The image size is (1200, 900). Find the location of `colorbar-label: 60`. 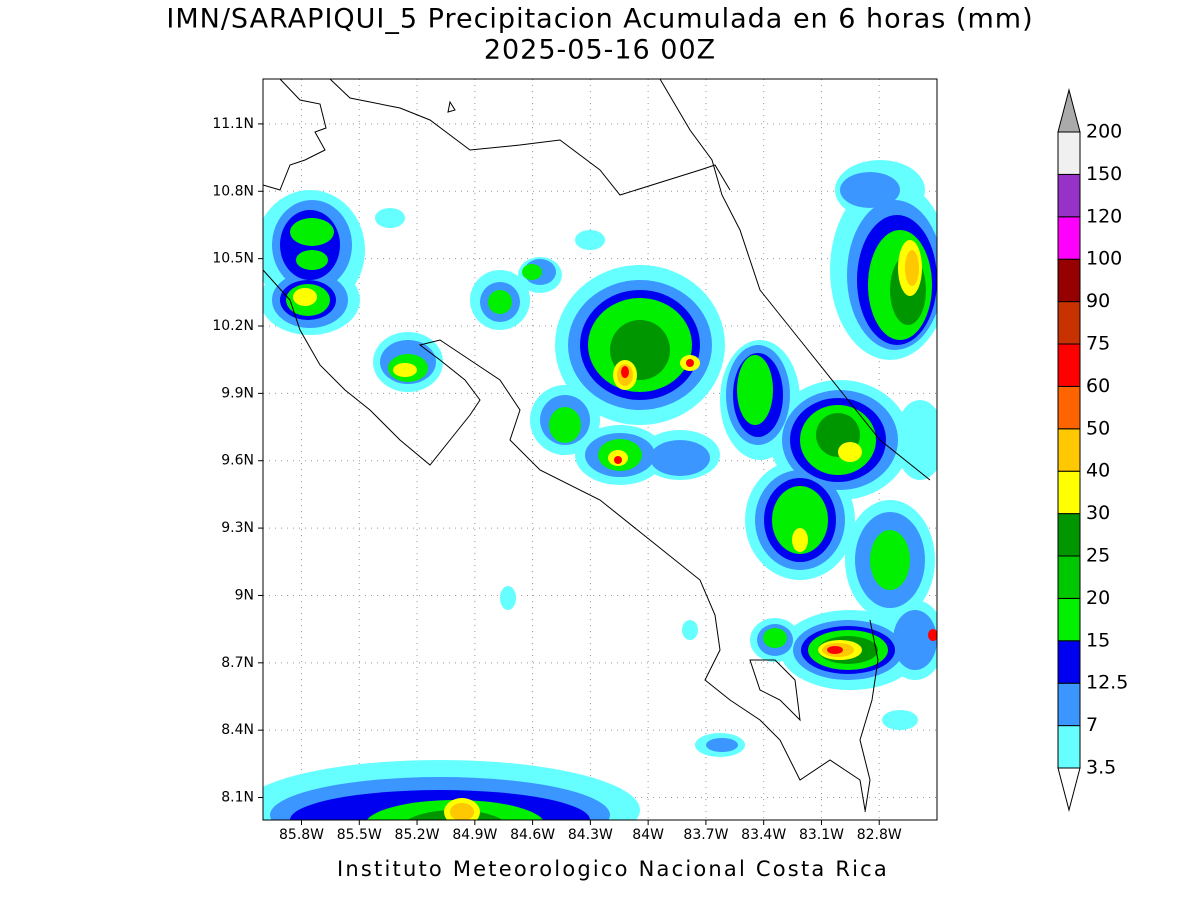

colorbar-label: 60 is located at coordinates (1098, 386).